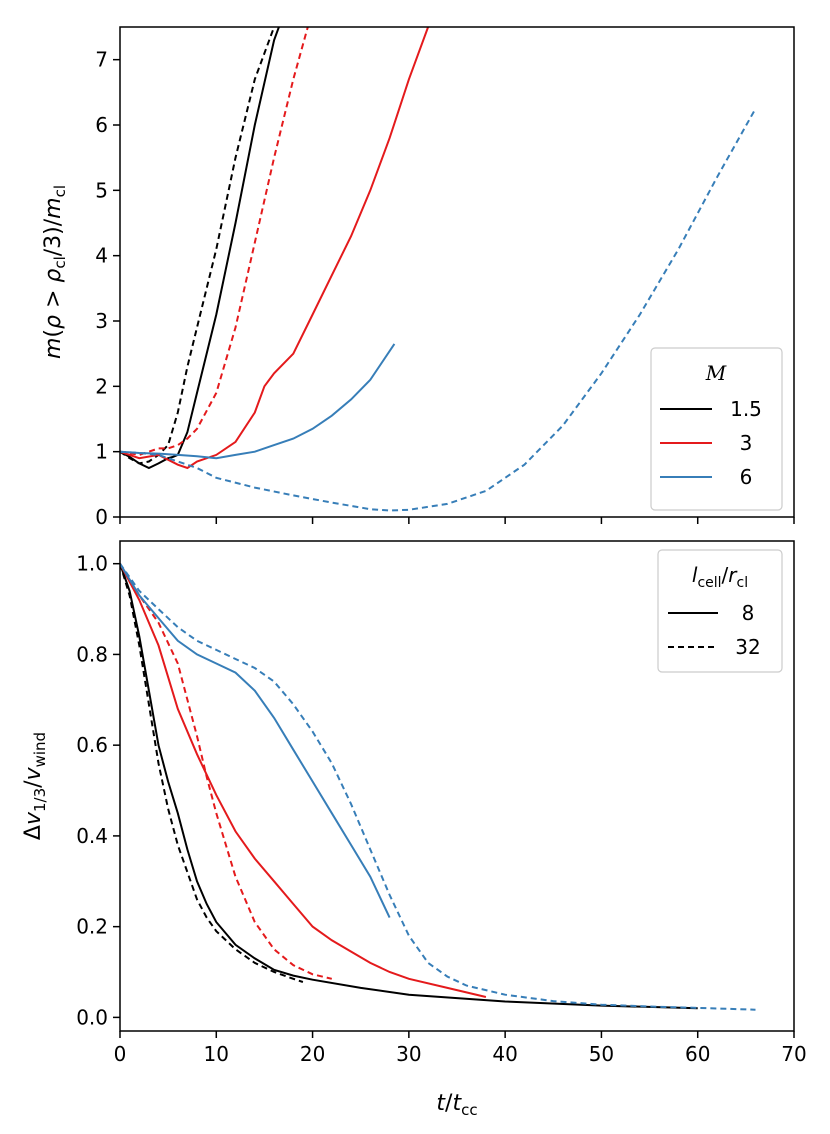 The height and width of the screenshot is (1134, 830). I want to click on bottom-legend: lcell/rcl 832, so click(720, 611).